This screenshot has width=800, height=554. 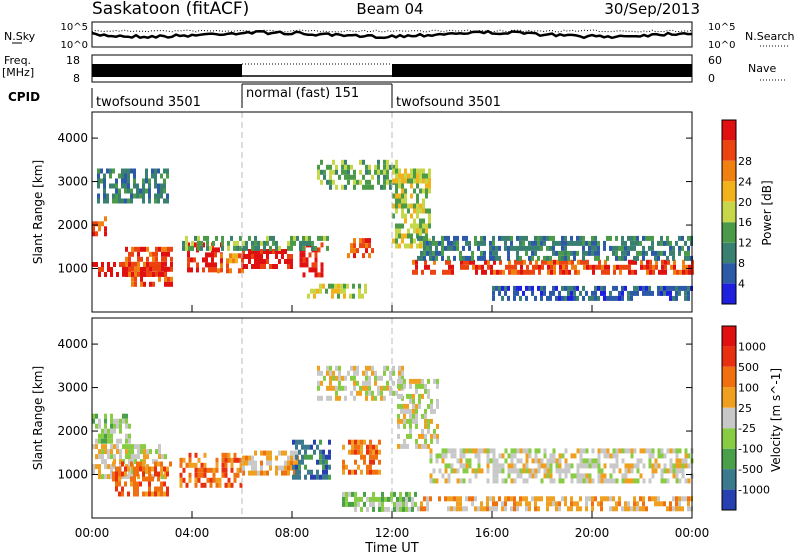 I want to click on freq-right-label: Nave, so click(x=762, y=68).